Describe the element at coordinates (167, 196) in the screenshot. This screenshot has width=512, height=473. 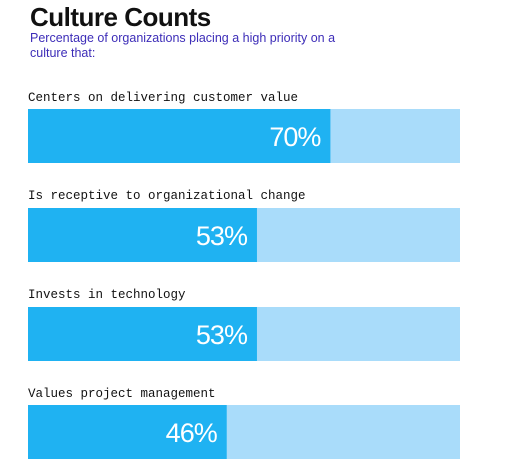
I see `category-label: Is receptive to organizational change` at that location.